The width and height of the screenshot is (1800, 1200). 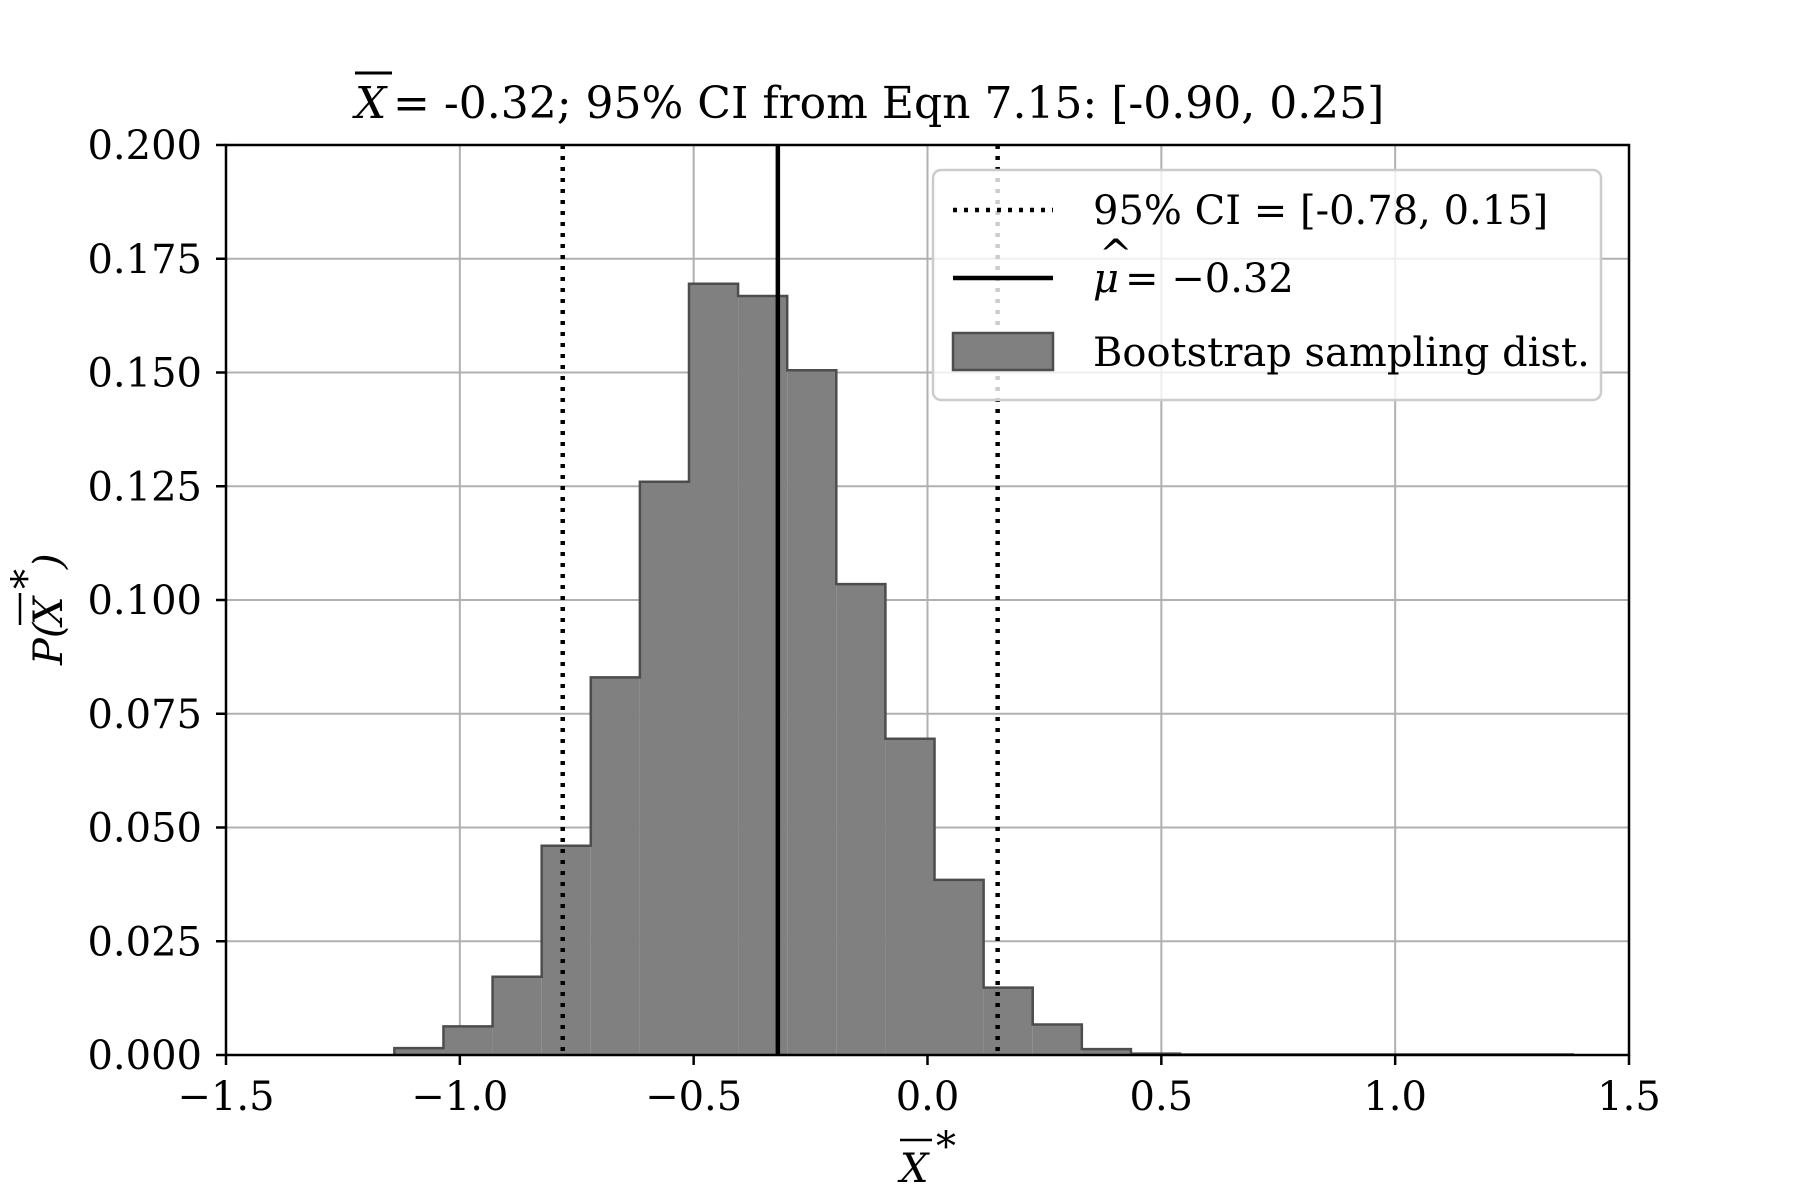 What do you see at coordinates (459, 1097) in the screenshot?
I see `x-tick-label: −1.0` at bounding box center [459, 1097].